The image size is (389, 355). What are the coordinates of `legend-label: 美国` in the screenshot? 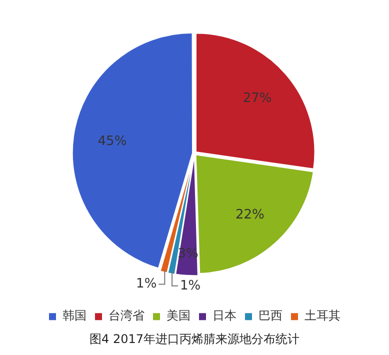 It's located at (178, 315).